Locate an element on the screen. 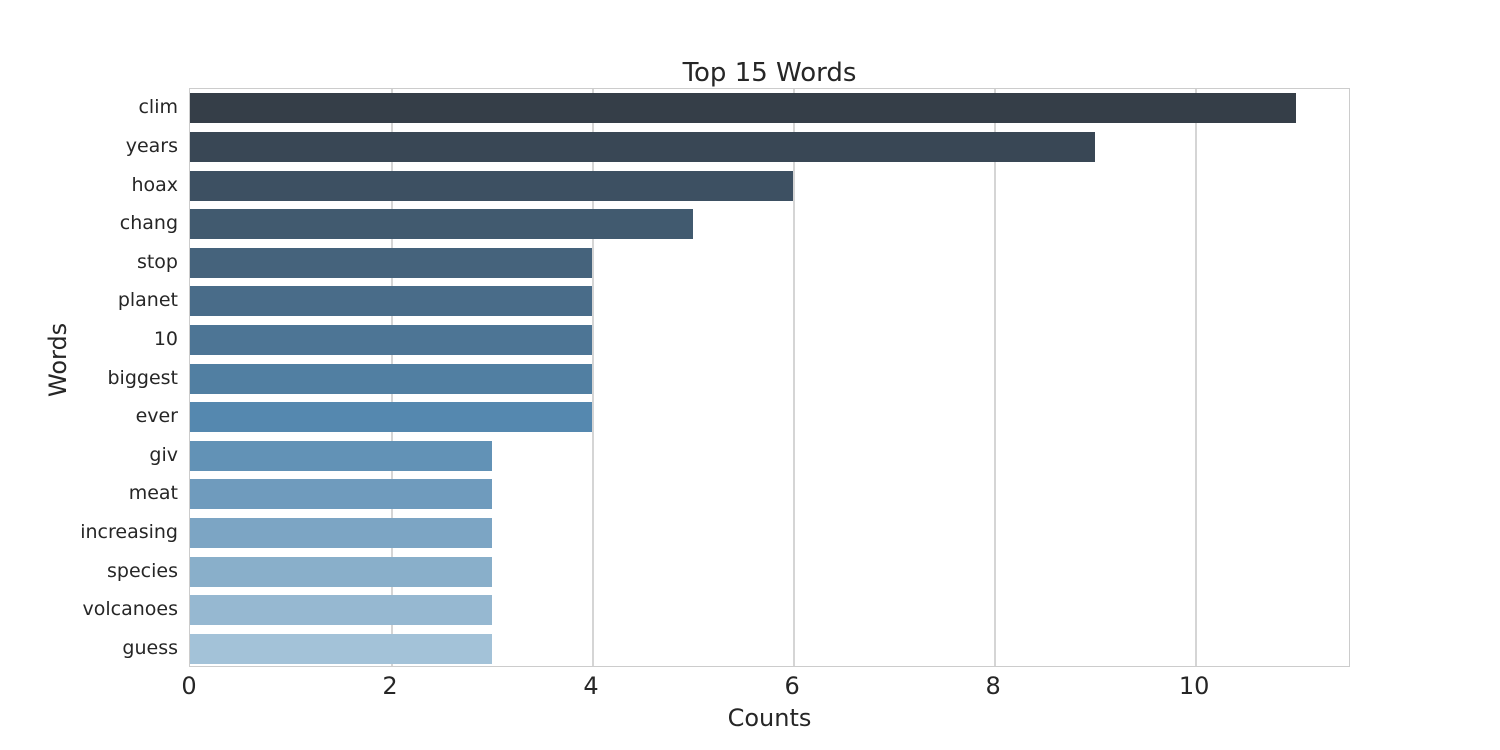  chart-title: Top 15 Words is located at coordinates (769, 73).